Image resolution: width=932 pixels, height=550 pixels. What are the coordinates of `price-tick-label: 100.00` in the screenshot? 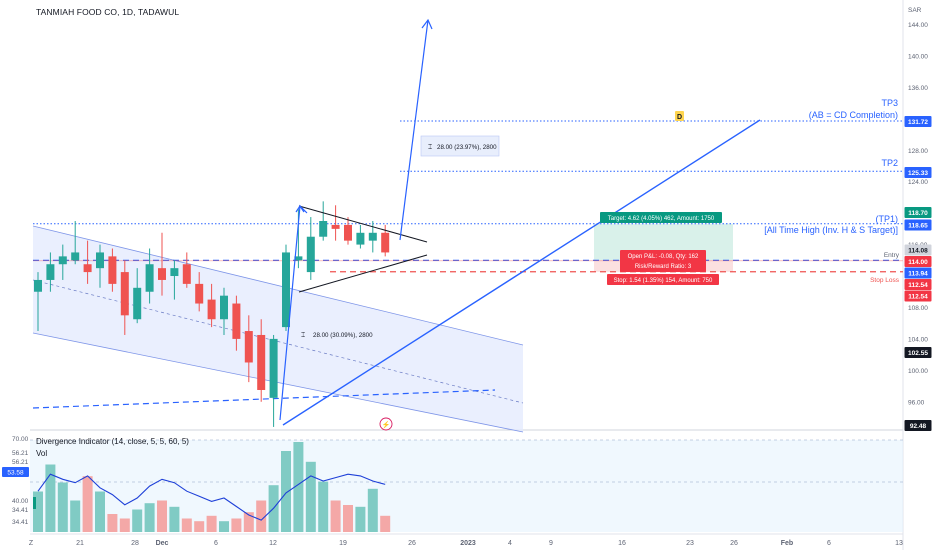 It's located at (918, 371).